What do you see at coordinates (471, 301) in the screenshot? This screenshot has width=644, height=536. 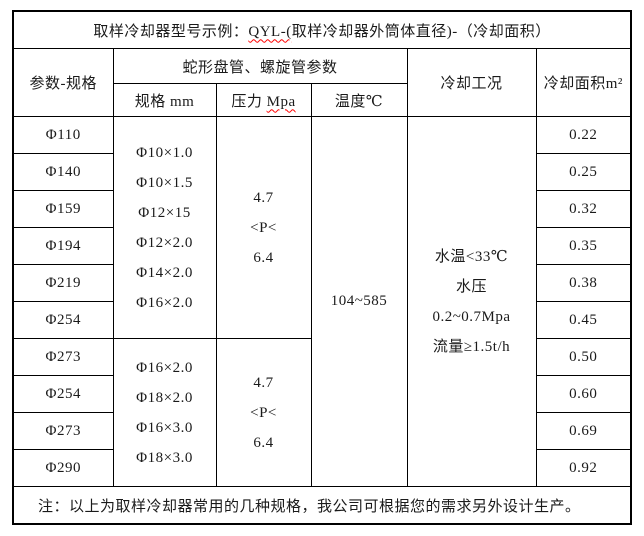 I see `cooling-condition-cell: 水温<33℃ 水压 0.2~0.7Mpa 流量≥1.5t/h` at bounding box center [471, 301].